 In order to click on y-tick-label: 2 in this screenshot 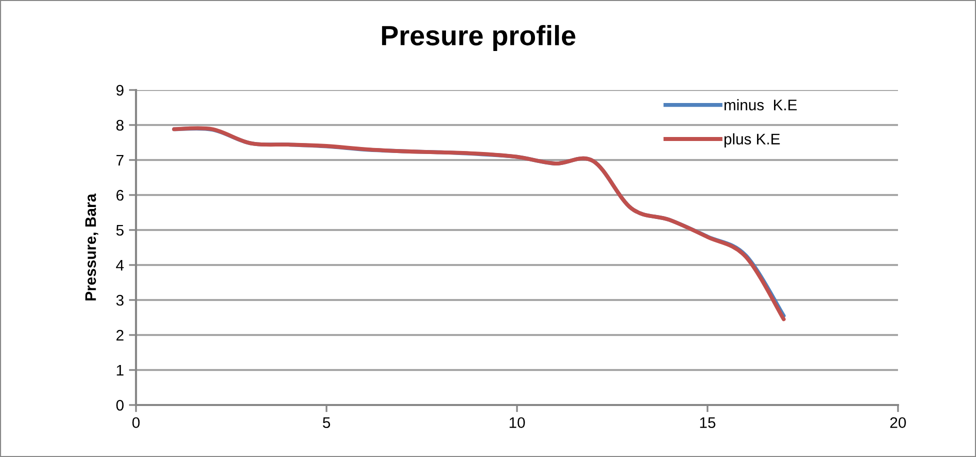, I will do `click(120, 335)`.